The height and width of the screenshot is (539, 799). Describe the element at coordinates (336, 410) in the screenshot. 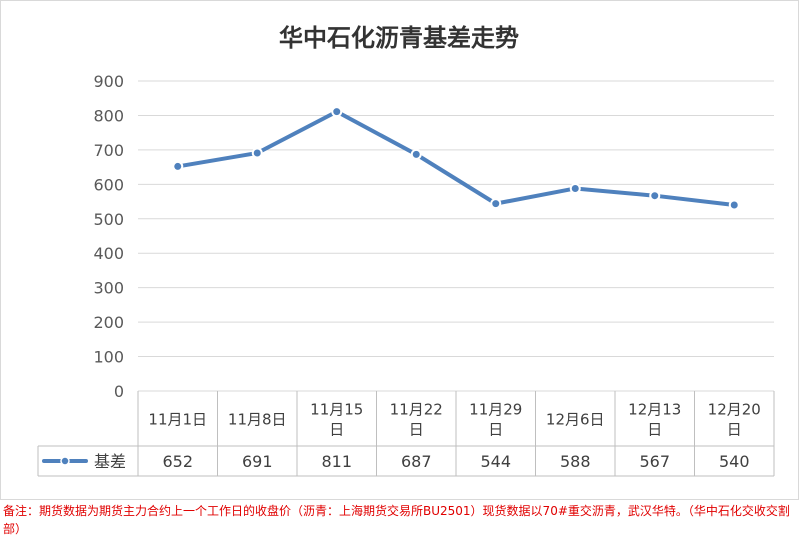

I see `svg-text: 11月15` at that location.